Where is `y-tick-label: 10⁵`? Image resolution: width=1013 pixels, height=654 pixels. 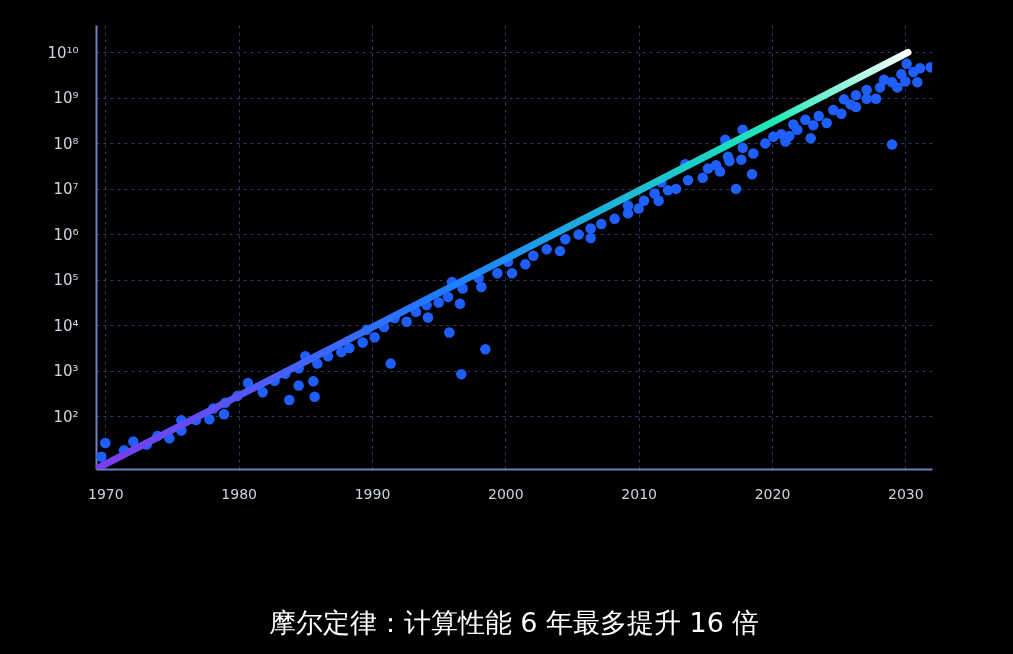
y-tick-label: 10⁵ is located at coordinates (66, 280).